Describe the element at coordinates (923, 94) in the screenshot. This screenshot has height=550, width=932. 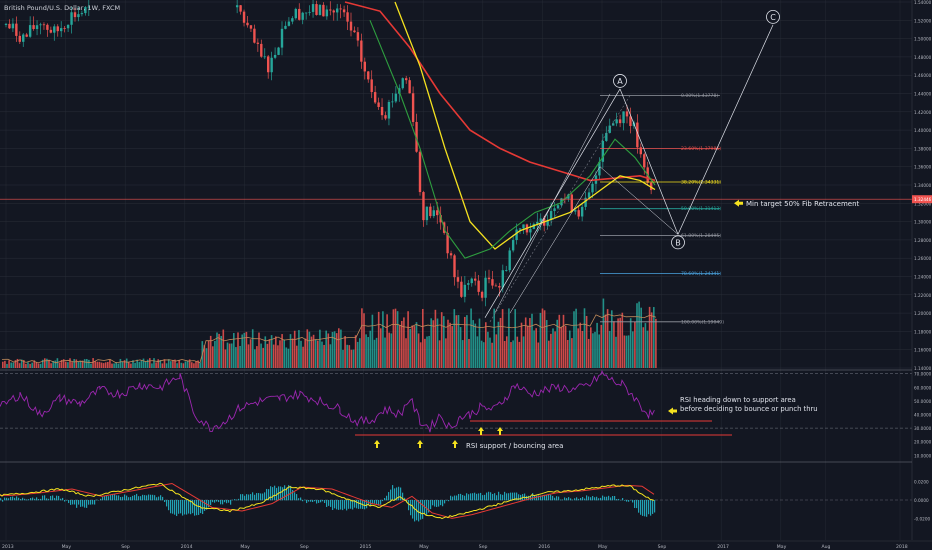
I see `price-tick-label: 1.44000` at that location.